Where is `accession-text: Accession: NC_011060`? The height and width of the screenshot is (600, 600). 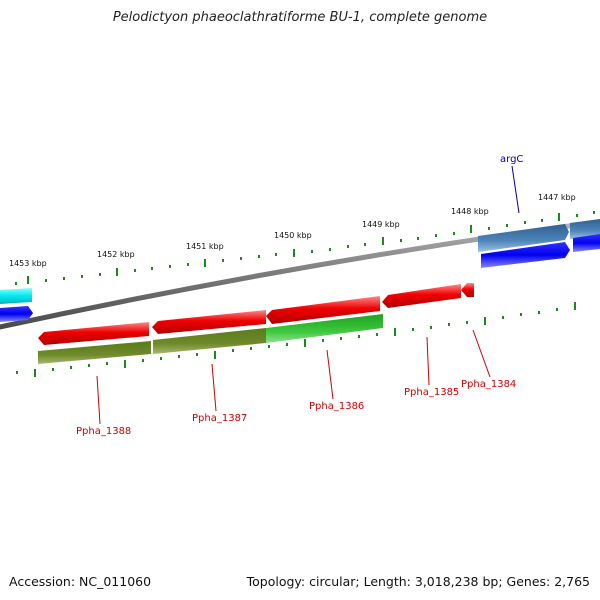
accession-text: Accession: NC_011060 is located at coordinates (80, 581).